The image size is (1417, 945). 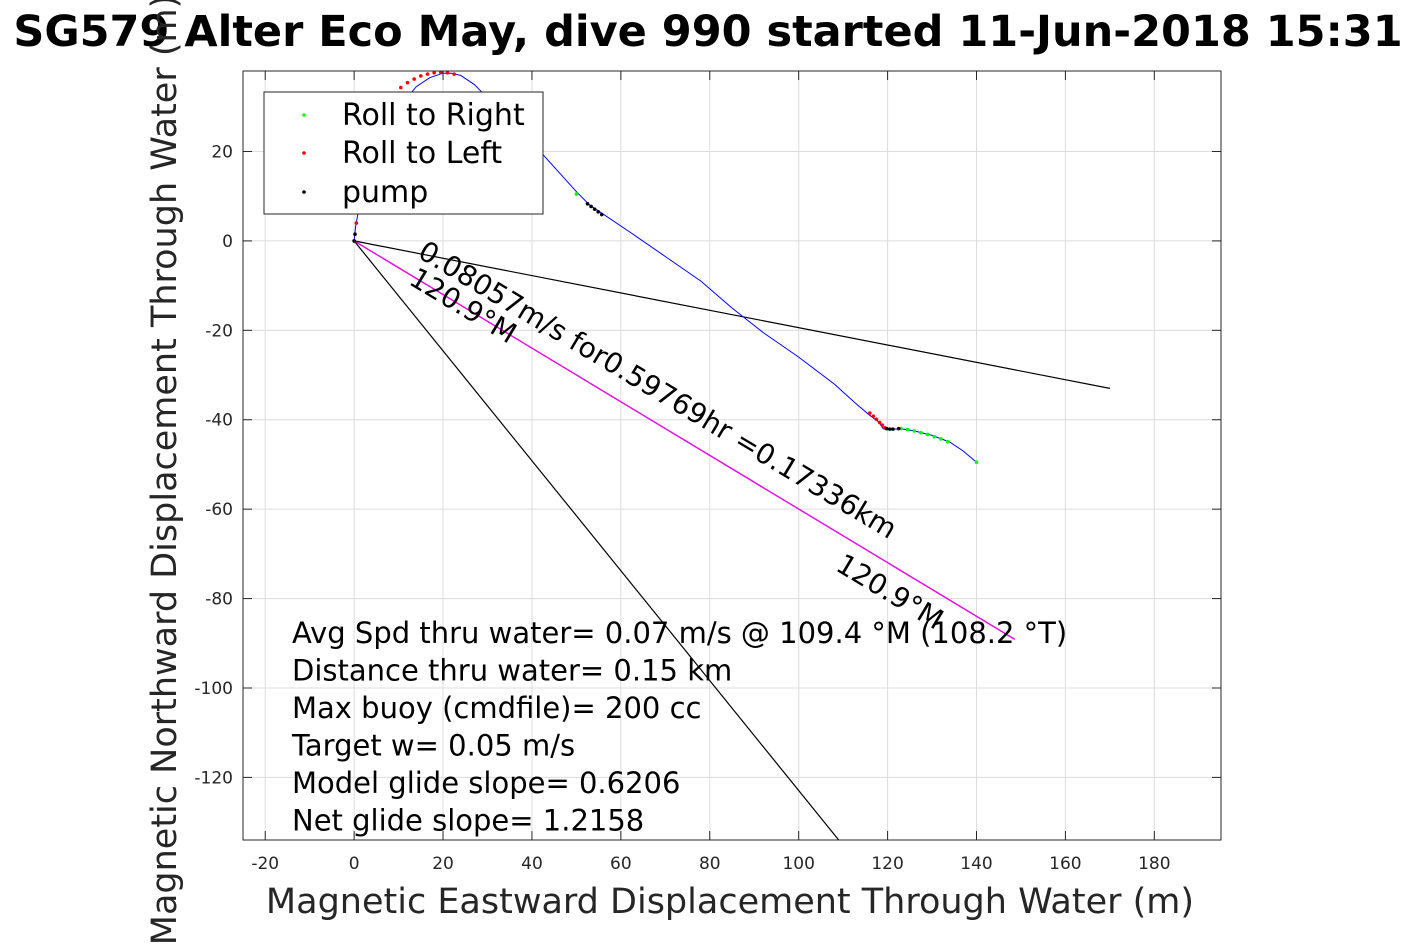 I want to click on x-tick-label: 40, so click(x=532, y=864).